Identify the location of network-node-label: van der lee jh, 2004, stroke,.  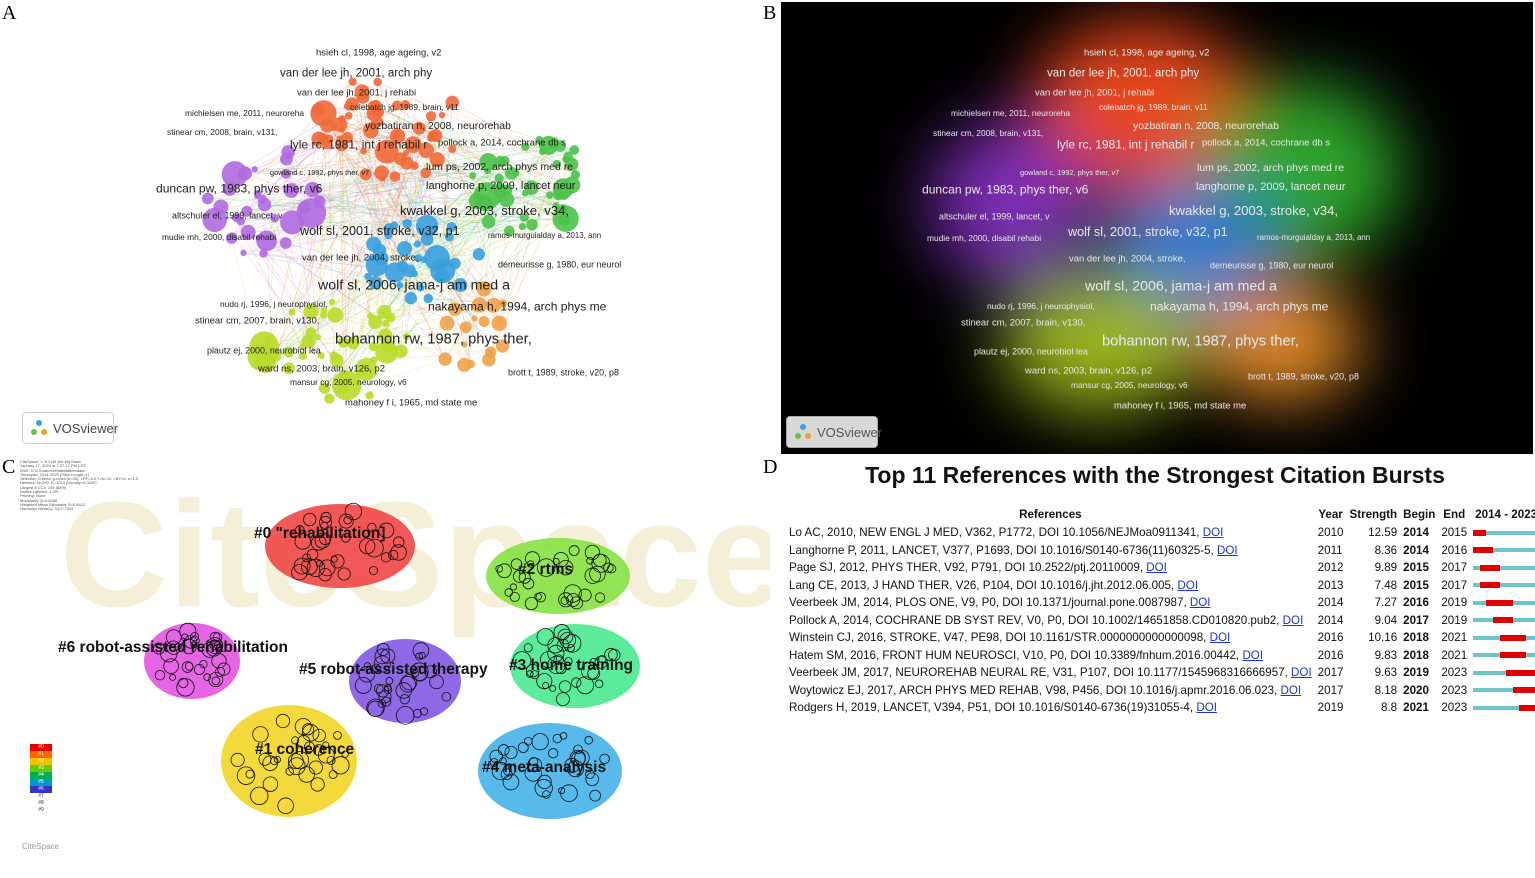
(360, 258).